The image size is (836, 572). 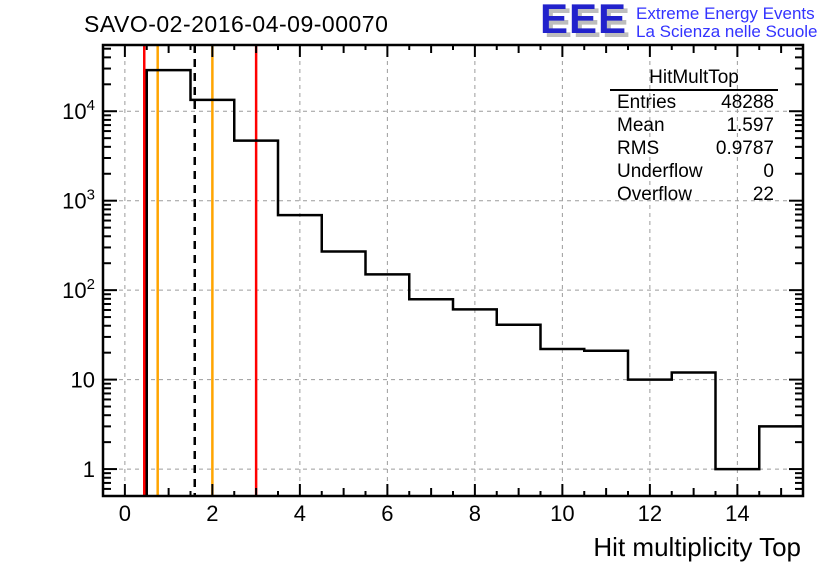 I want to click on stats-row-label: RMS, so click(x=638, y=148).